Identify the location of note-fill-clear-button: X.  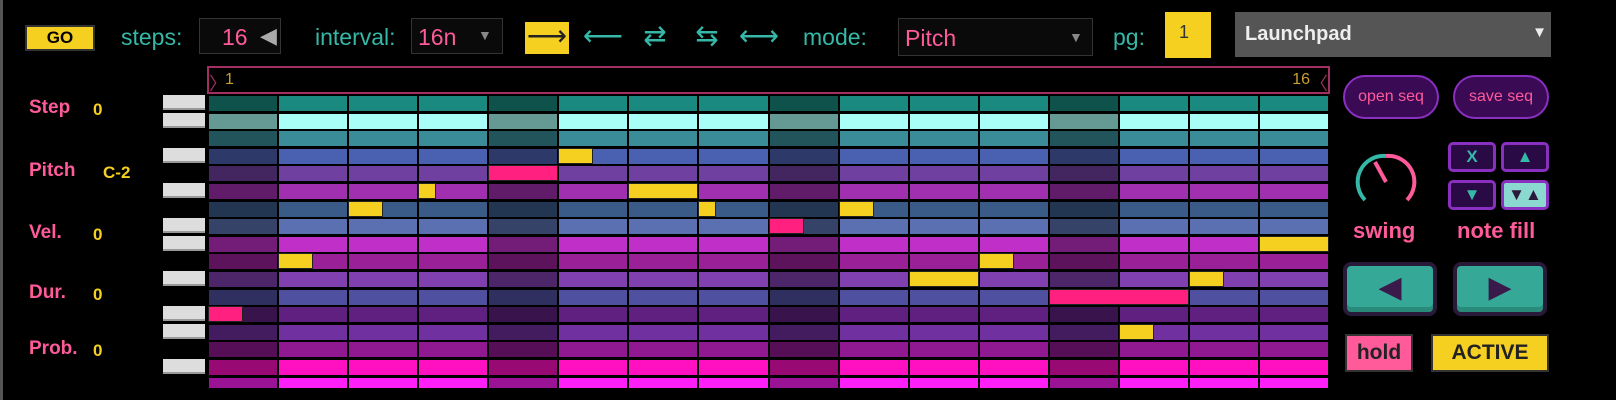
(1472, 157).